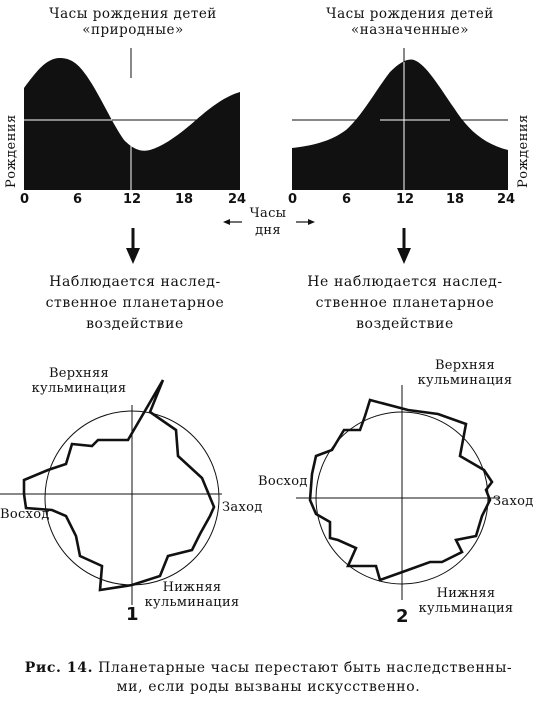 This screenshot has width=537, height=704. I want to click on left-birth-area, so click(132, 124).